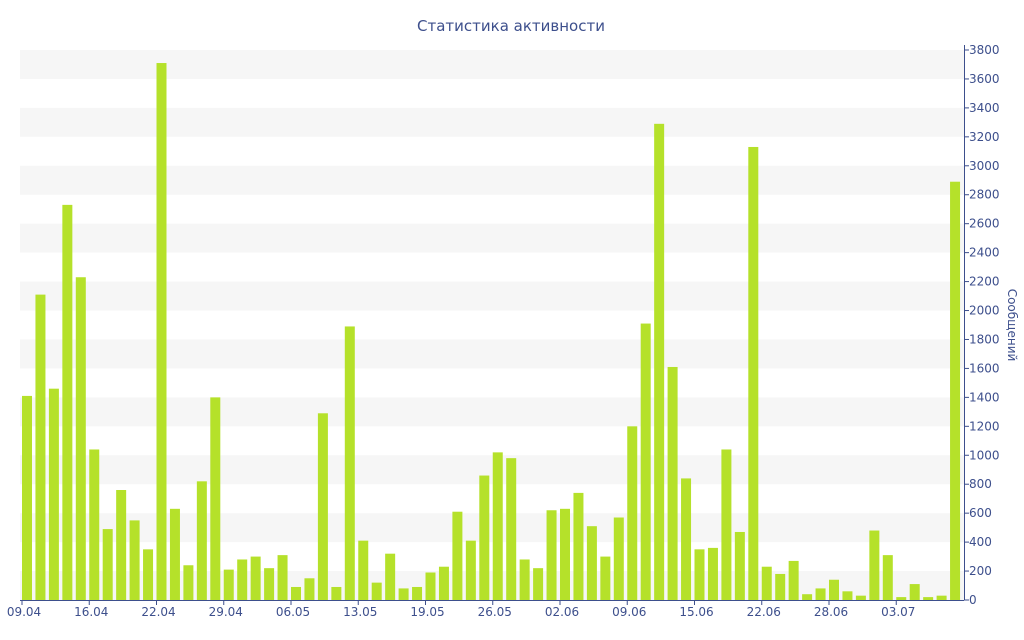  Describe the element at coordinates (91, 612) in the screenshot. I see `x-tick-label: 16.04` at that location.